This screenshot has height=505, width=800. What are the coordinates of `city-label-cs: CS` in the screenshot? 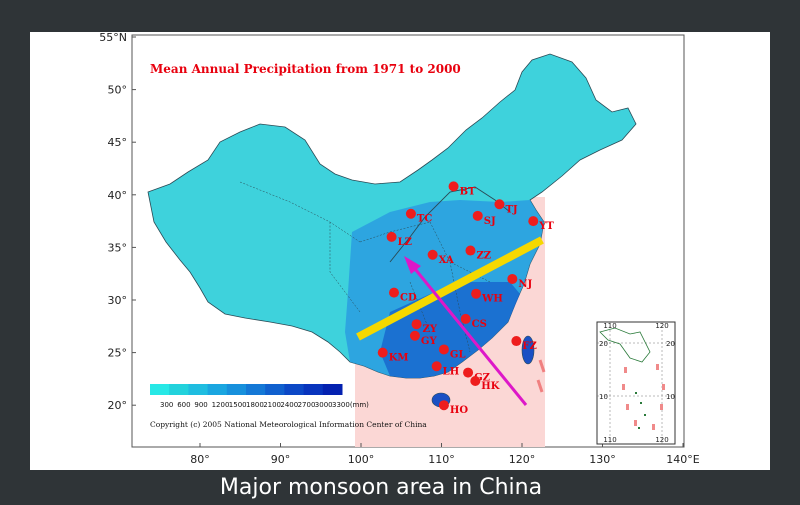 It's located at (479, 324).